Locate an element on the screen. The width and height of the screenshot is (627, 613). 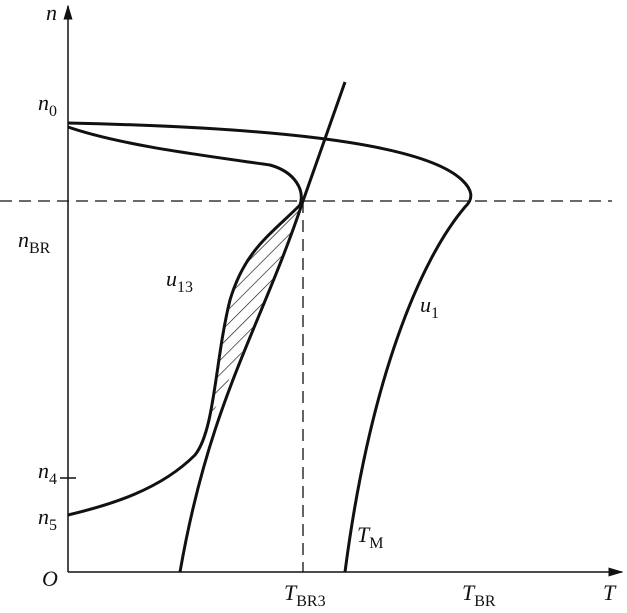
label: TBR is located at coordinates (479, 595).